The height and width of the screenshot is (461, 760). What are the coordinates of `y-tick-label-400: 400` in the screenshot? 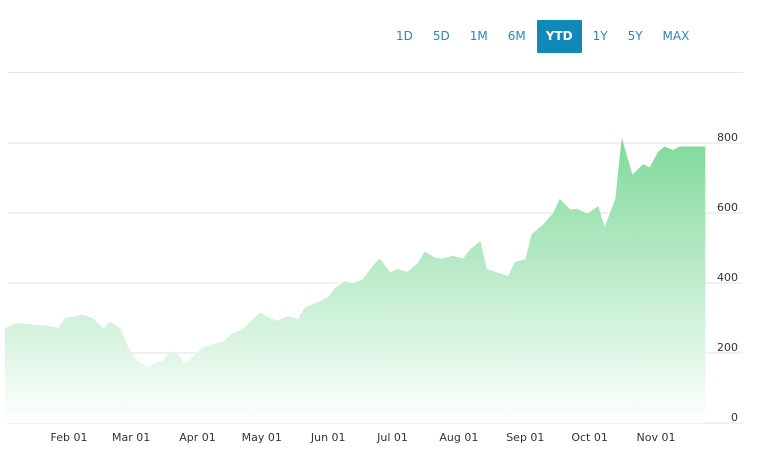 It's located at (727, 277).